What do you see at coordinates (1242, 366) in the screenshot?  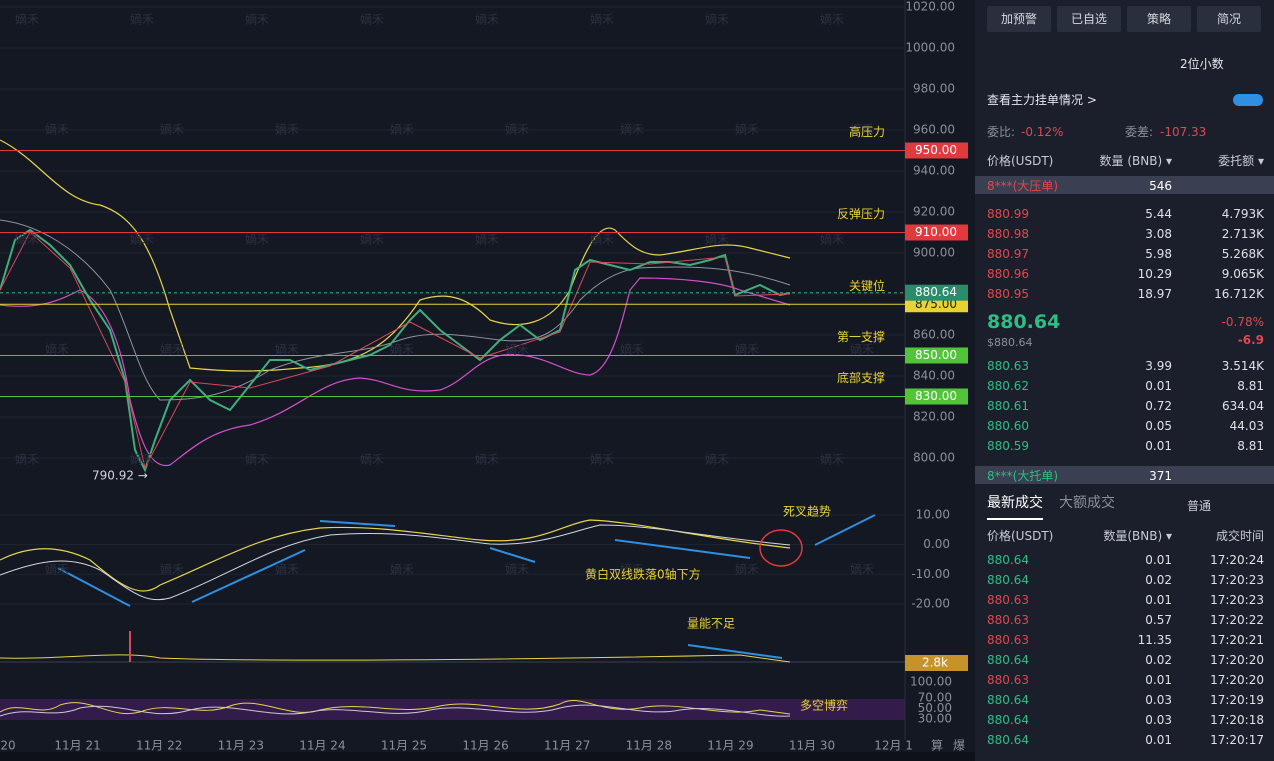 I see `bid-cell: 3.514K` at bounding box center [1242, 366].